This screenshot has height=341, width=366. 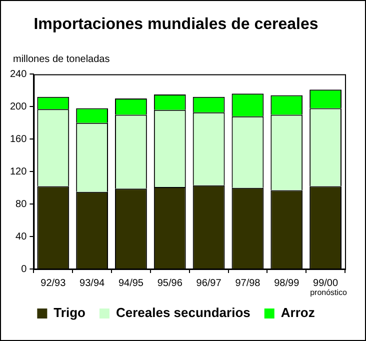 What do you see at coordinates (19, 139) in the screenshot?
I see `y-tick-label: 160` at bounding box center [19, 139].